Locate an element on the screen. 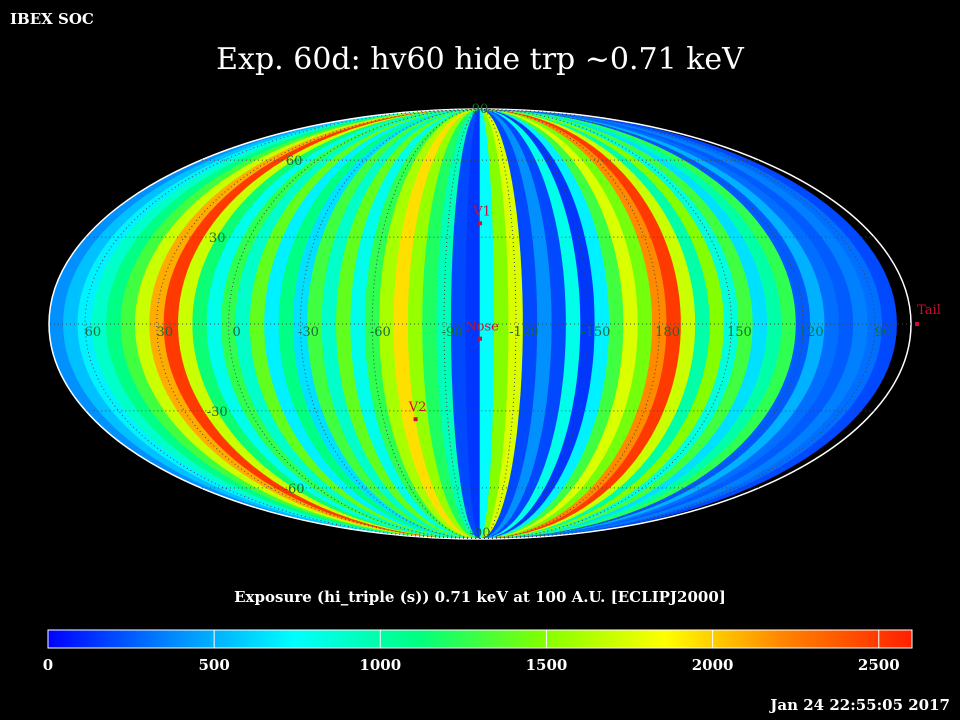 The image size is (960, 720). latitude-label: 30 is located at coordinates (217, 238).